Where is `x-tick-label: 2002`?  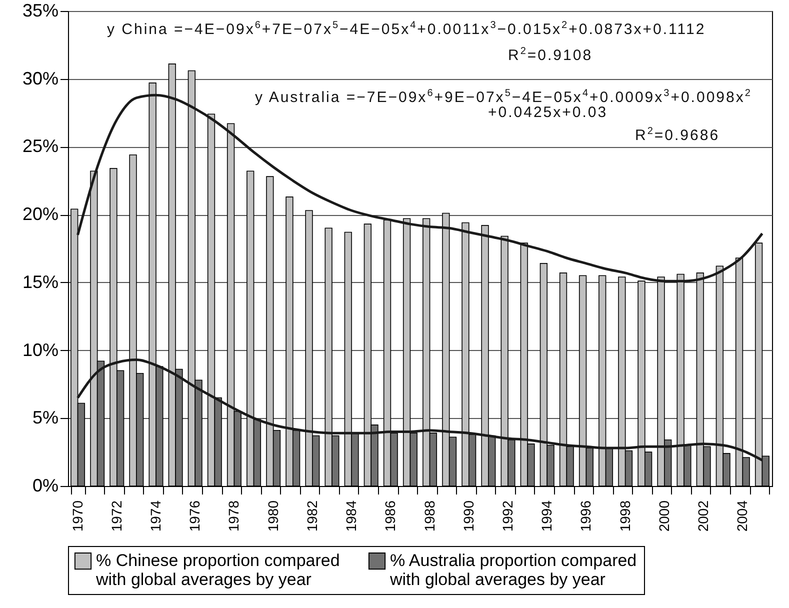
x-tick-label: 2002 is located at coordinates (703, 516).